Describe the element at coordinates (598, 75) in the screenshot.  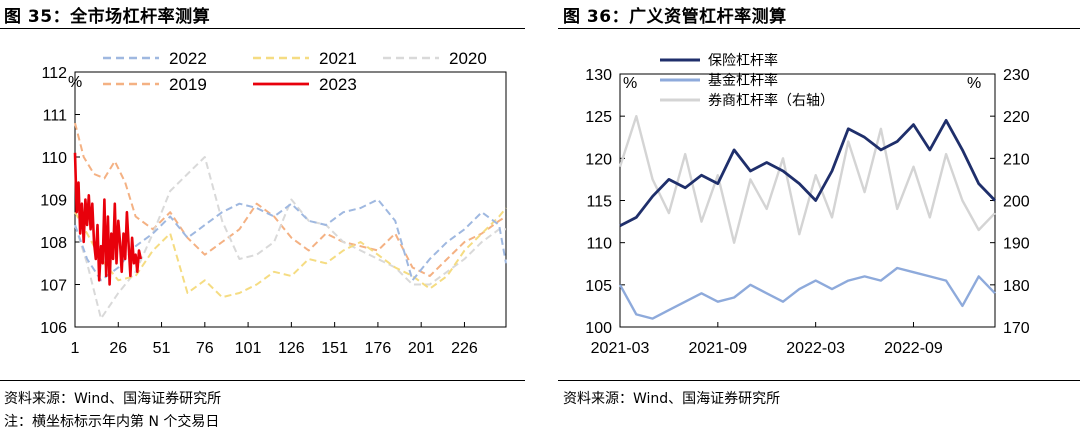
I see `right-left-y-tick-label: 130` at that location.